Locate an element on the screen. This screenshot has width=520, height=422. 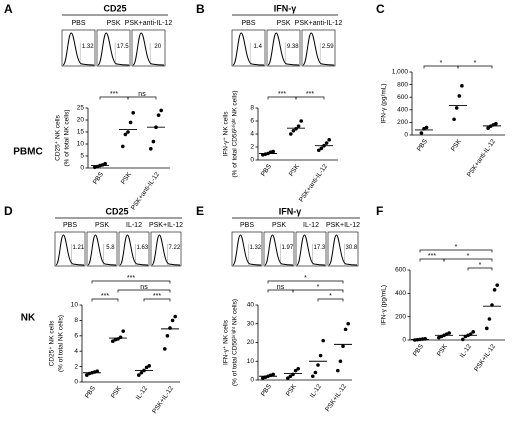
histogram-label: PSK+anti-IL-12 is located at coordinates (319, 23).